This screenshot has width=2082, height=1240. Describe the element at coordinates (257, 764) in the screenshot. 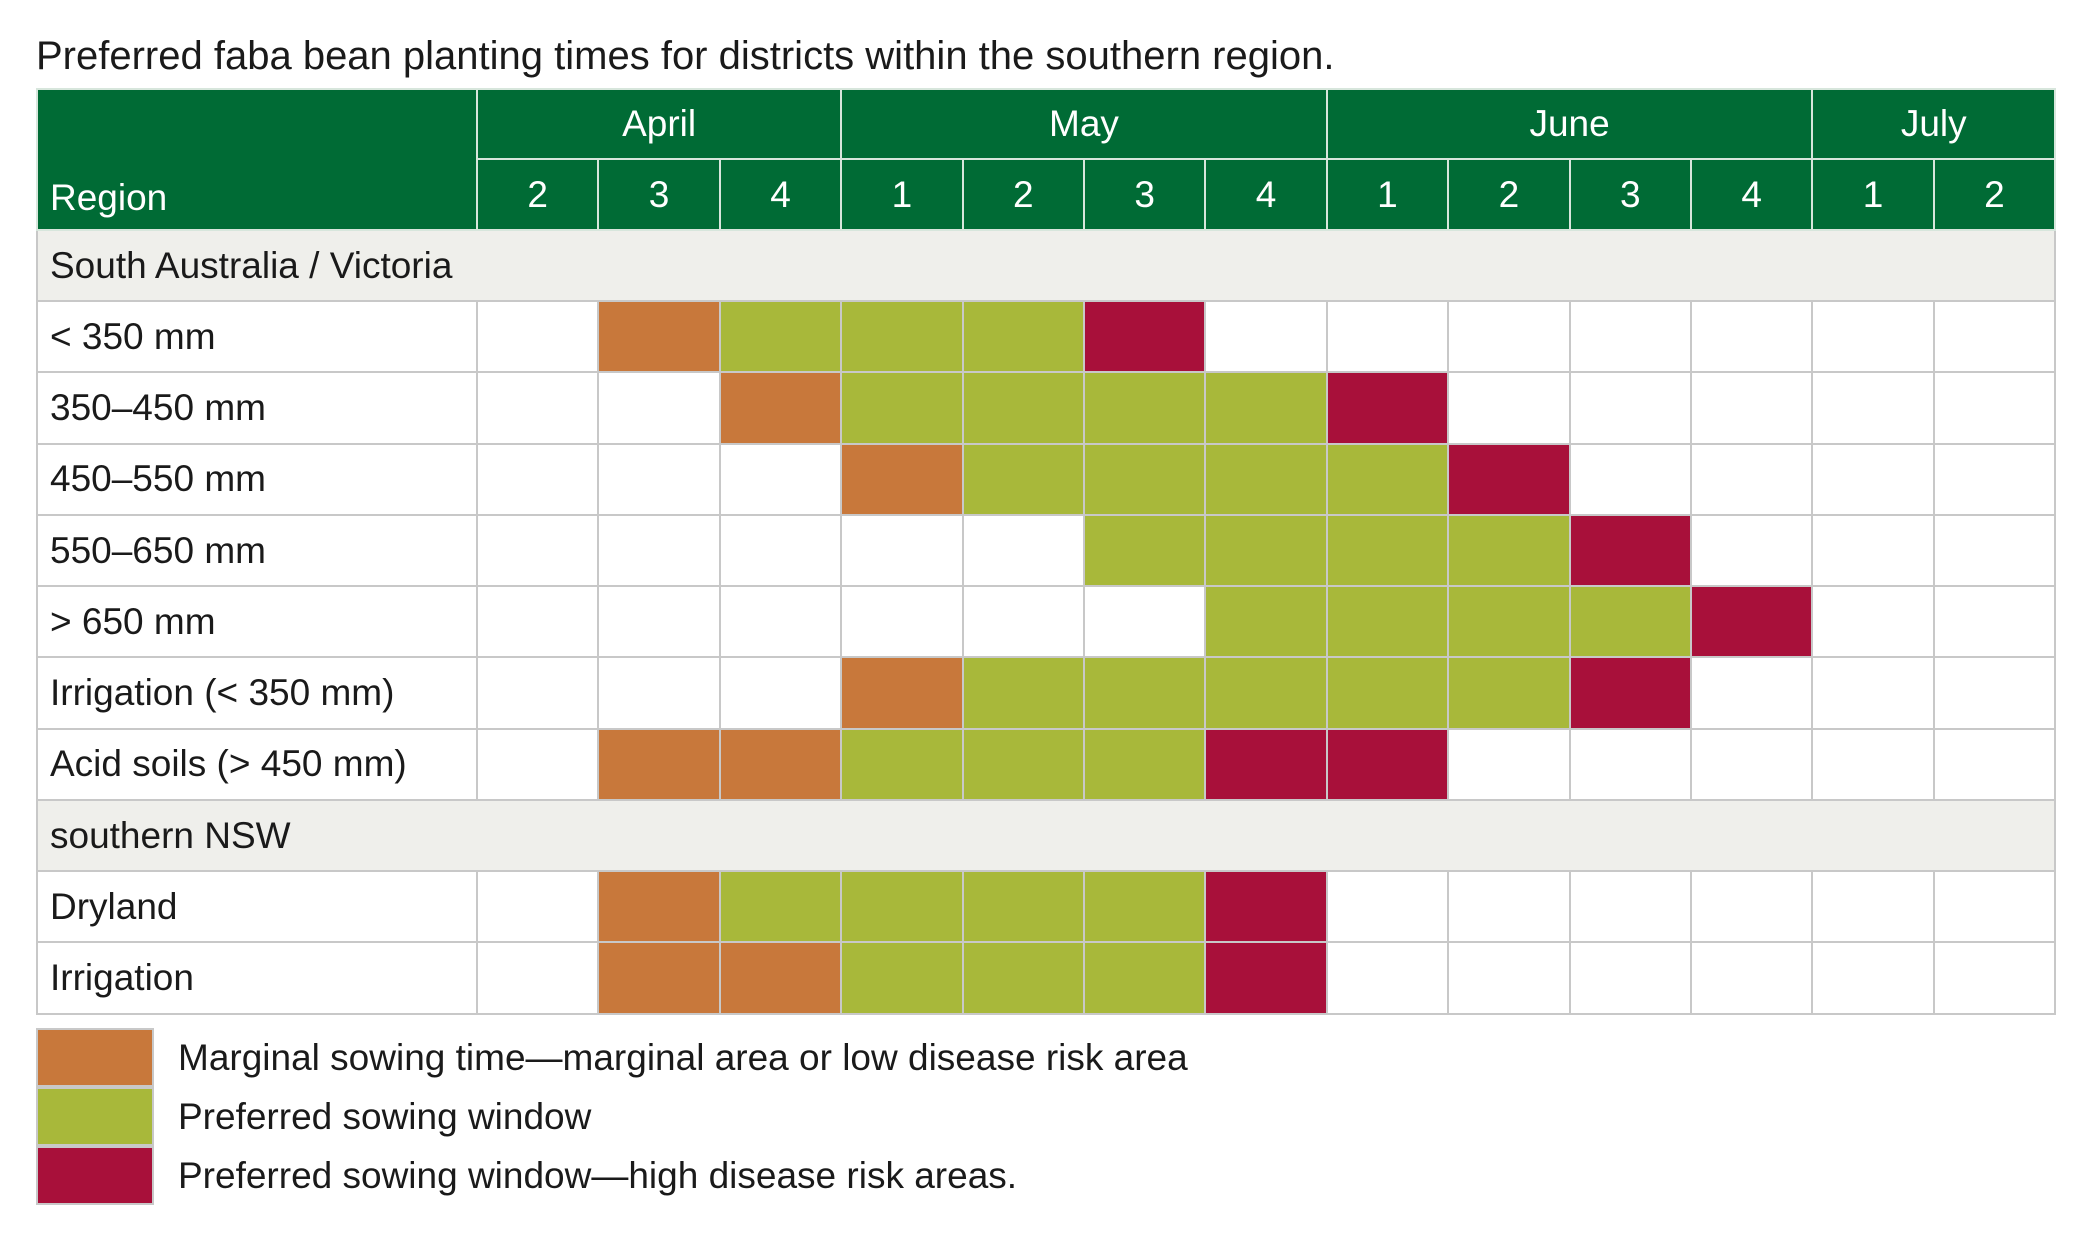

I see `row-label: Acid soils (> 450 mm)` at that location.